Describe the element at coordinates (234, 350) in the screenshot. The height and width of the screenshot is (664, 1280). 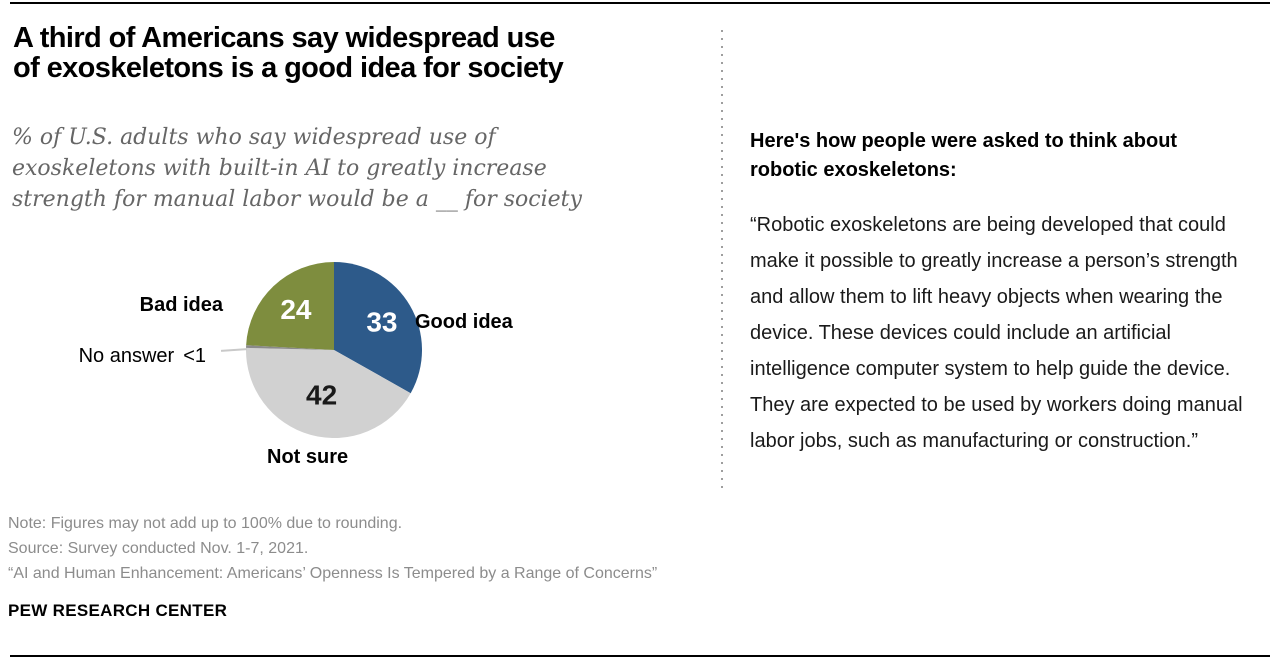
I see `callout-leader-line` at that location.